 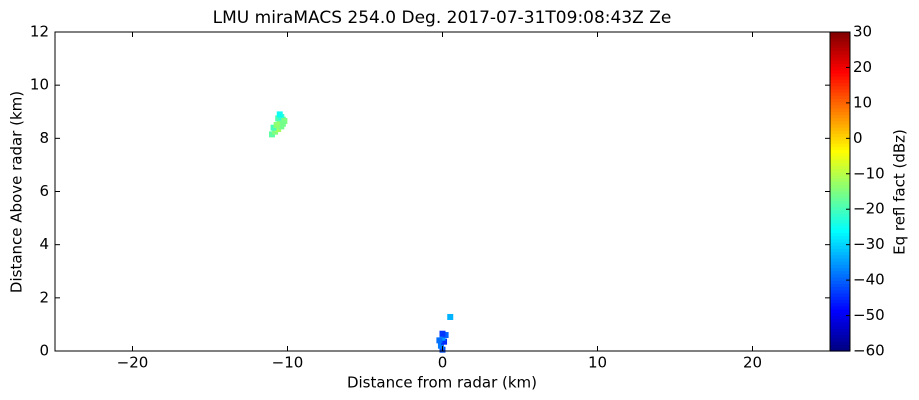 What do you see at coordinates (869, 315) in the screenshot?
I see `colorbar-tick-label: −50` at bounding box center [869, 315].